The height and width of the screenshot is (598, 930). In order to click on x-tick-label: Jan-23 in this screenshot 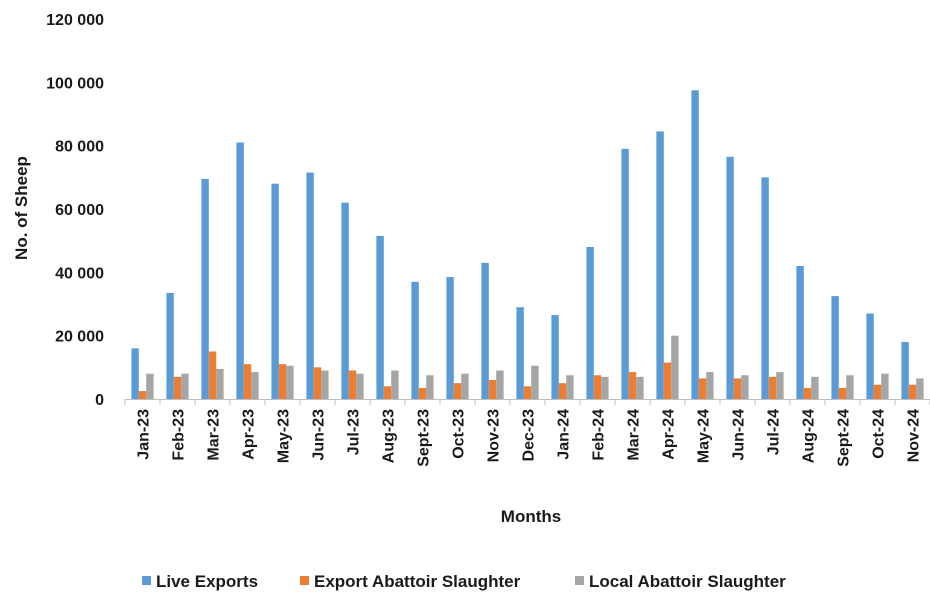, I will do `click(144, 434)`.